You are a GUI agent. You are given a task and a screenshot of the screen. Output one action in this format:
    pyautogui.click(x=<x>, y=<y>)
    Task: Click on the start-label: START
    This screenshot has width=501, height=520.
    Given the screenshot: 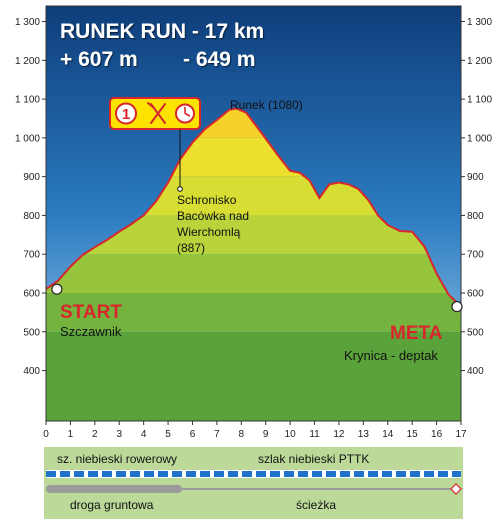 What is the action you would take?
    pyautogui.click(x=91, y=312)
    